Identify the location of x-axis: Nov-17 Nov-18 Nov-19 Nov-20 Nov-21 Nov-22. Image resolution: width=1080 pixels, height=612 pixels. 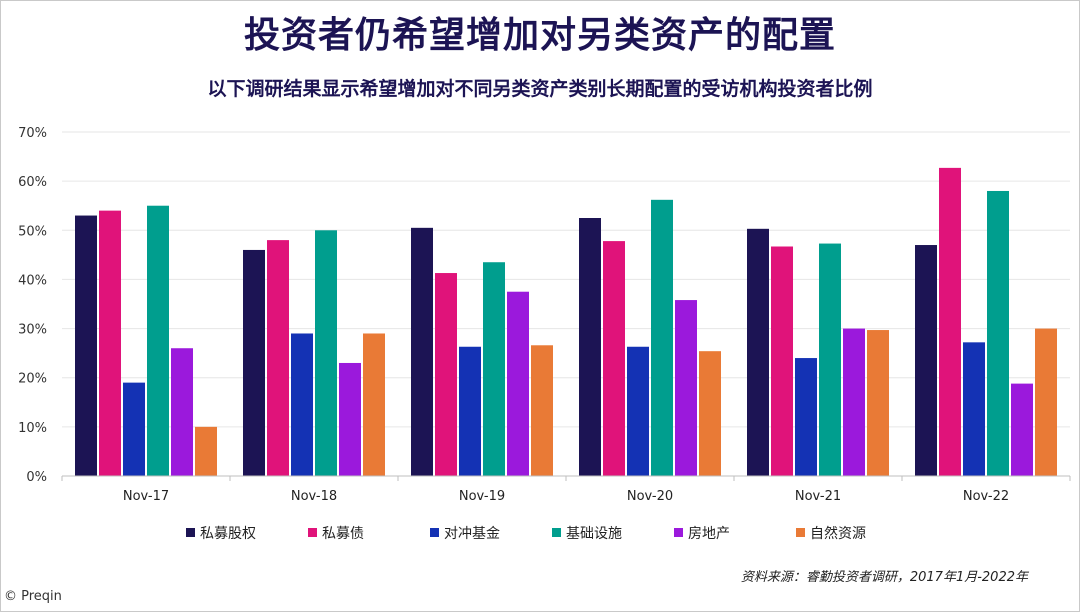
(566, 489).